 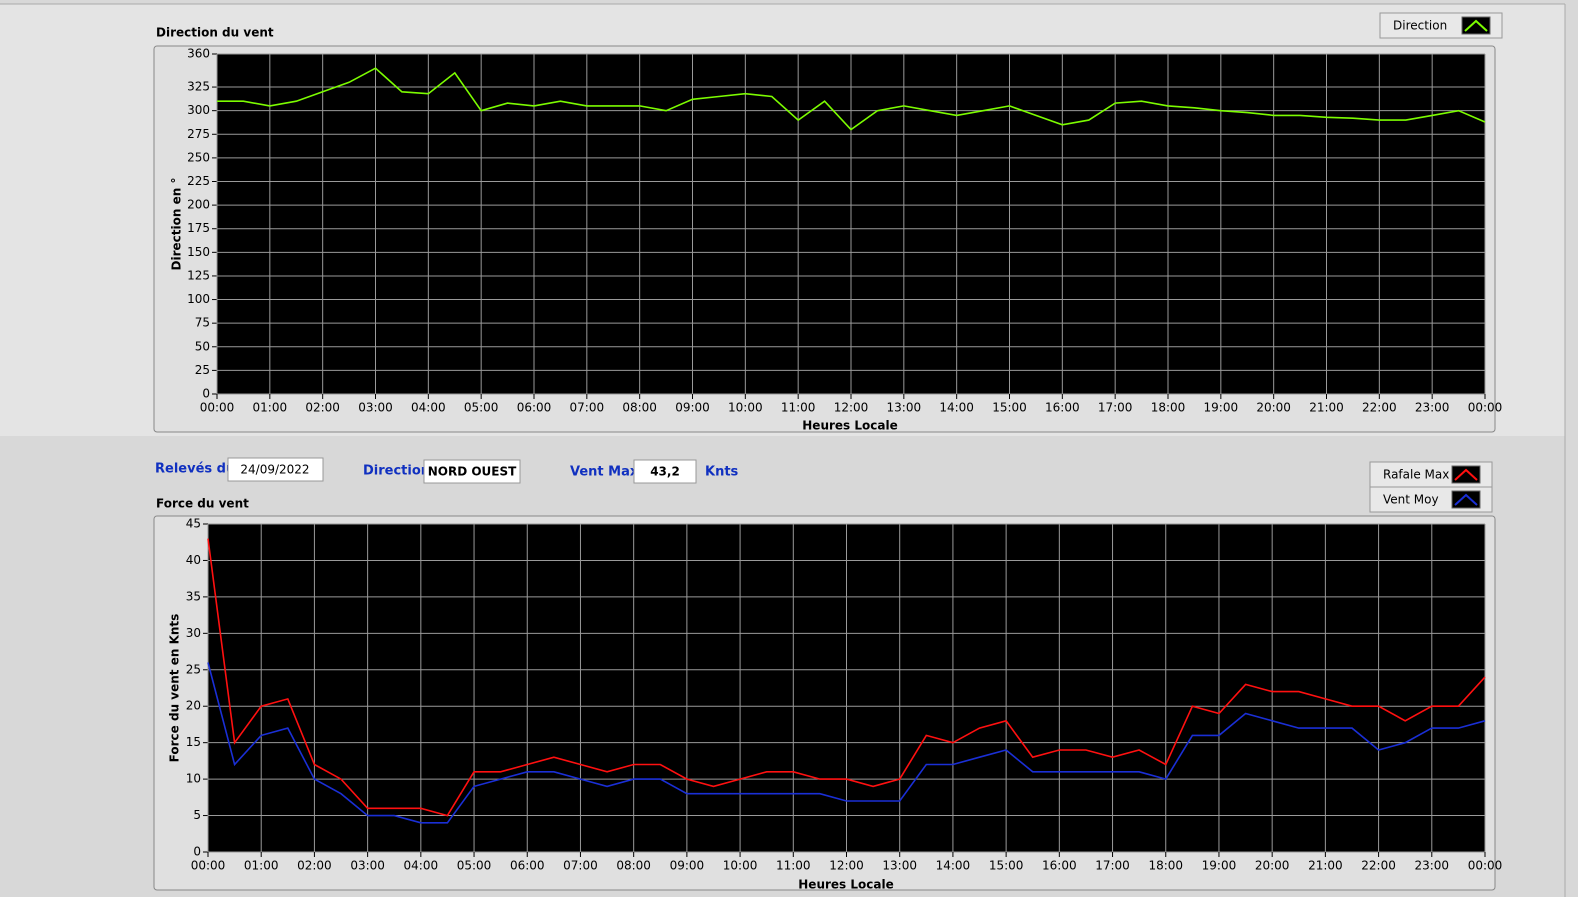 I want to click on y-tick-label: 50, so click(x=202, y=346).